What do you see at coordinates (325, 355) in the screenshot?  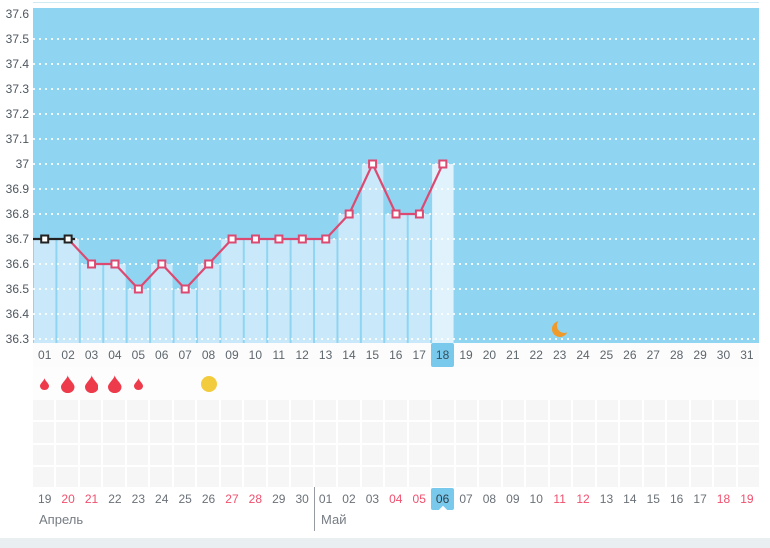 I see `cycle-day-cell: 13` at bounding box center [325, 355].